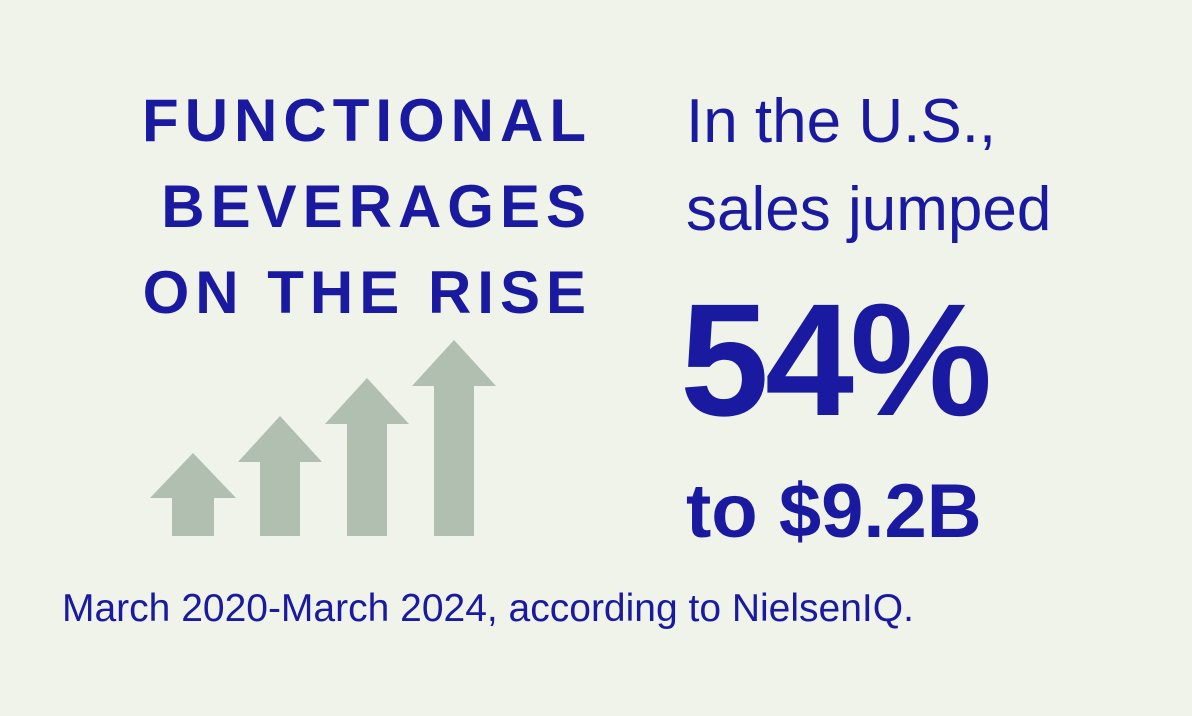 The height and width of the screenshot is (716, 1192). What do you see at coordinates (841, 121) in the screenshot?
I see `stat-intro-line-1: In the U.S.,` at bounding box center [841, 121].